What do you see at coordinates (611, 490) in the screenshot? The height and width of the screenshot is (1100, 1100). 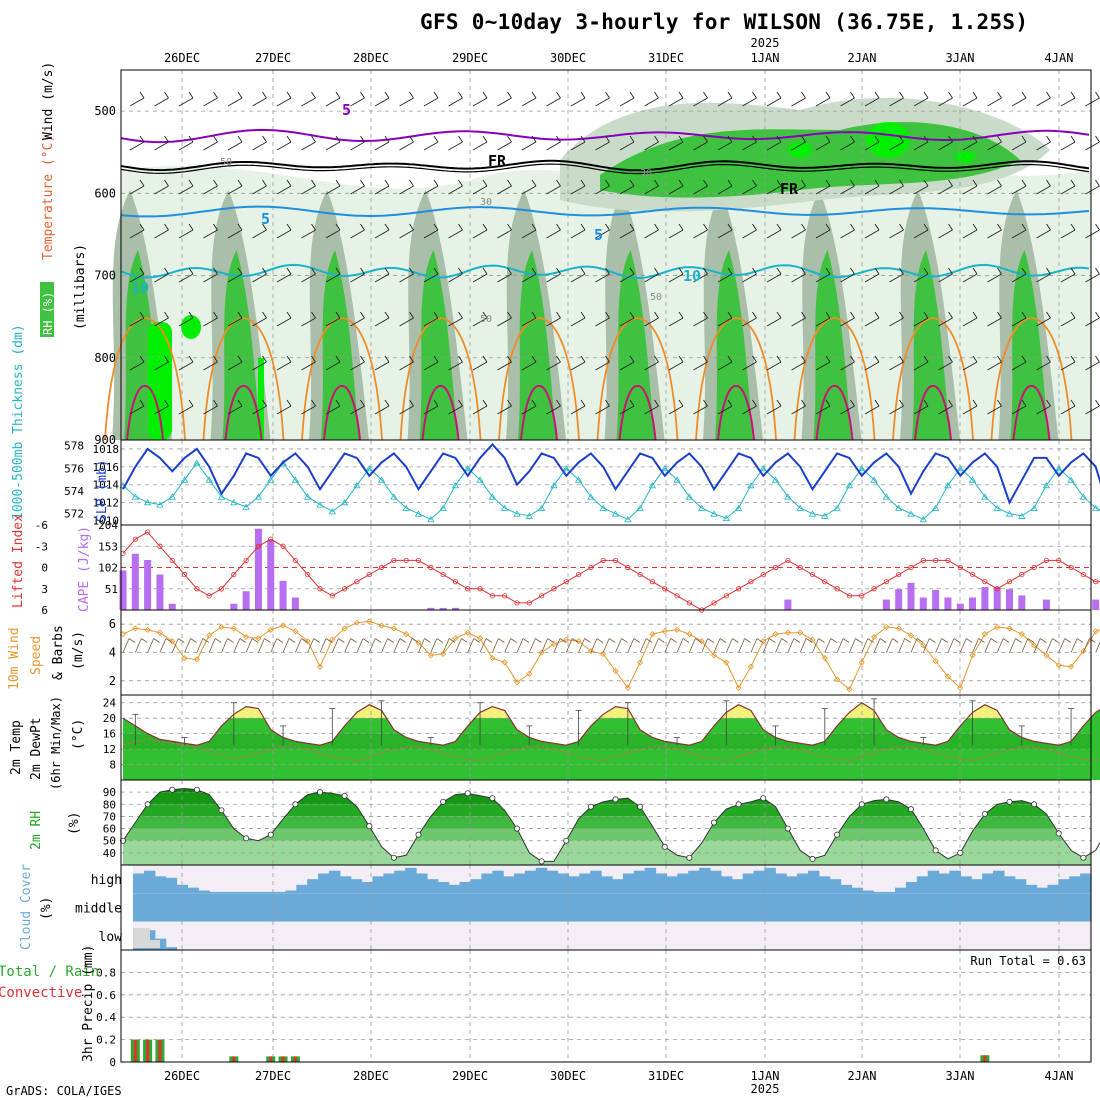 I see `thickness-line` at bounding box center [611, 490].